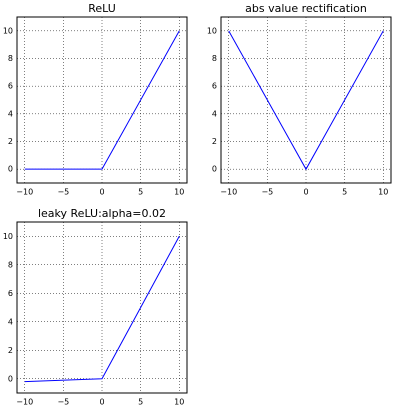 The image size is (403, 409). What do you see at coordinates (102, 8) in the screenshot?
I see `chart-title: ReLU` at bounding box center [102, 8].